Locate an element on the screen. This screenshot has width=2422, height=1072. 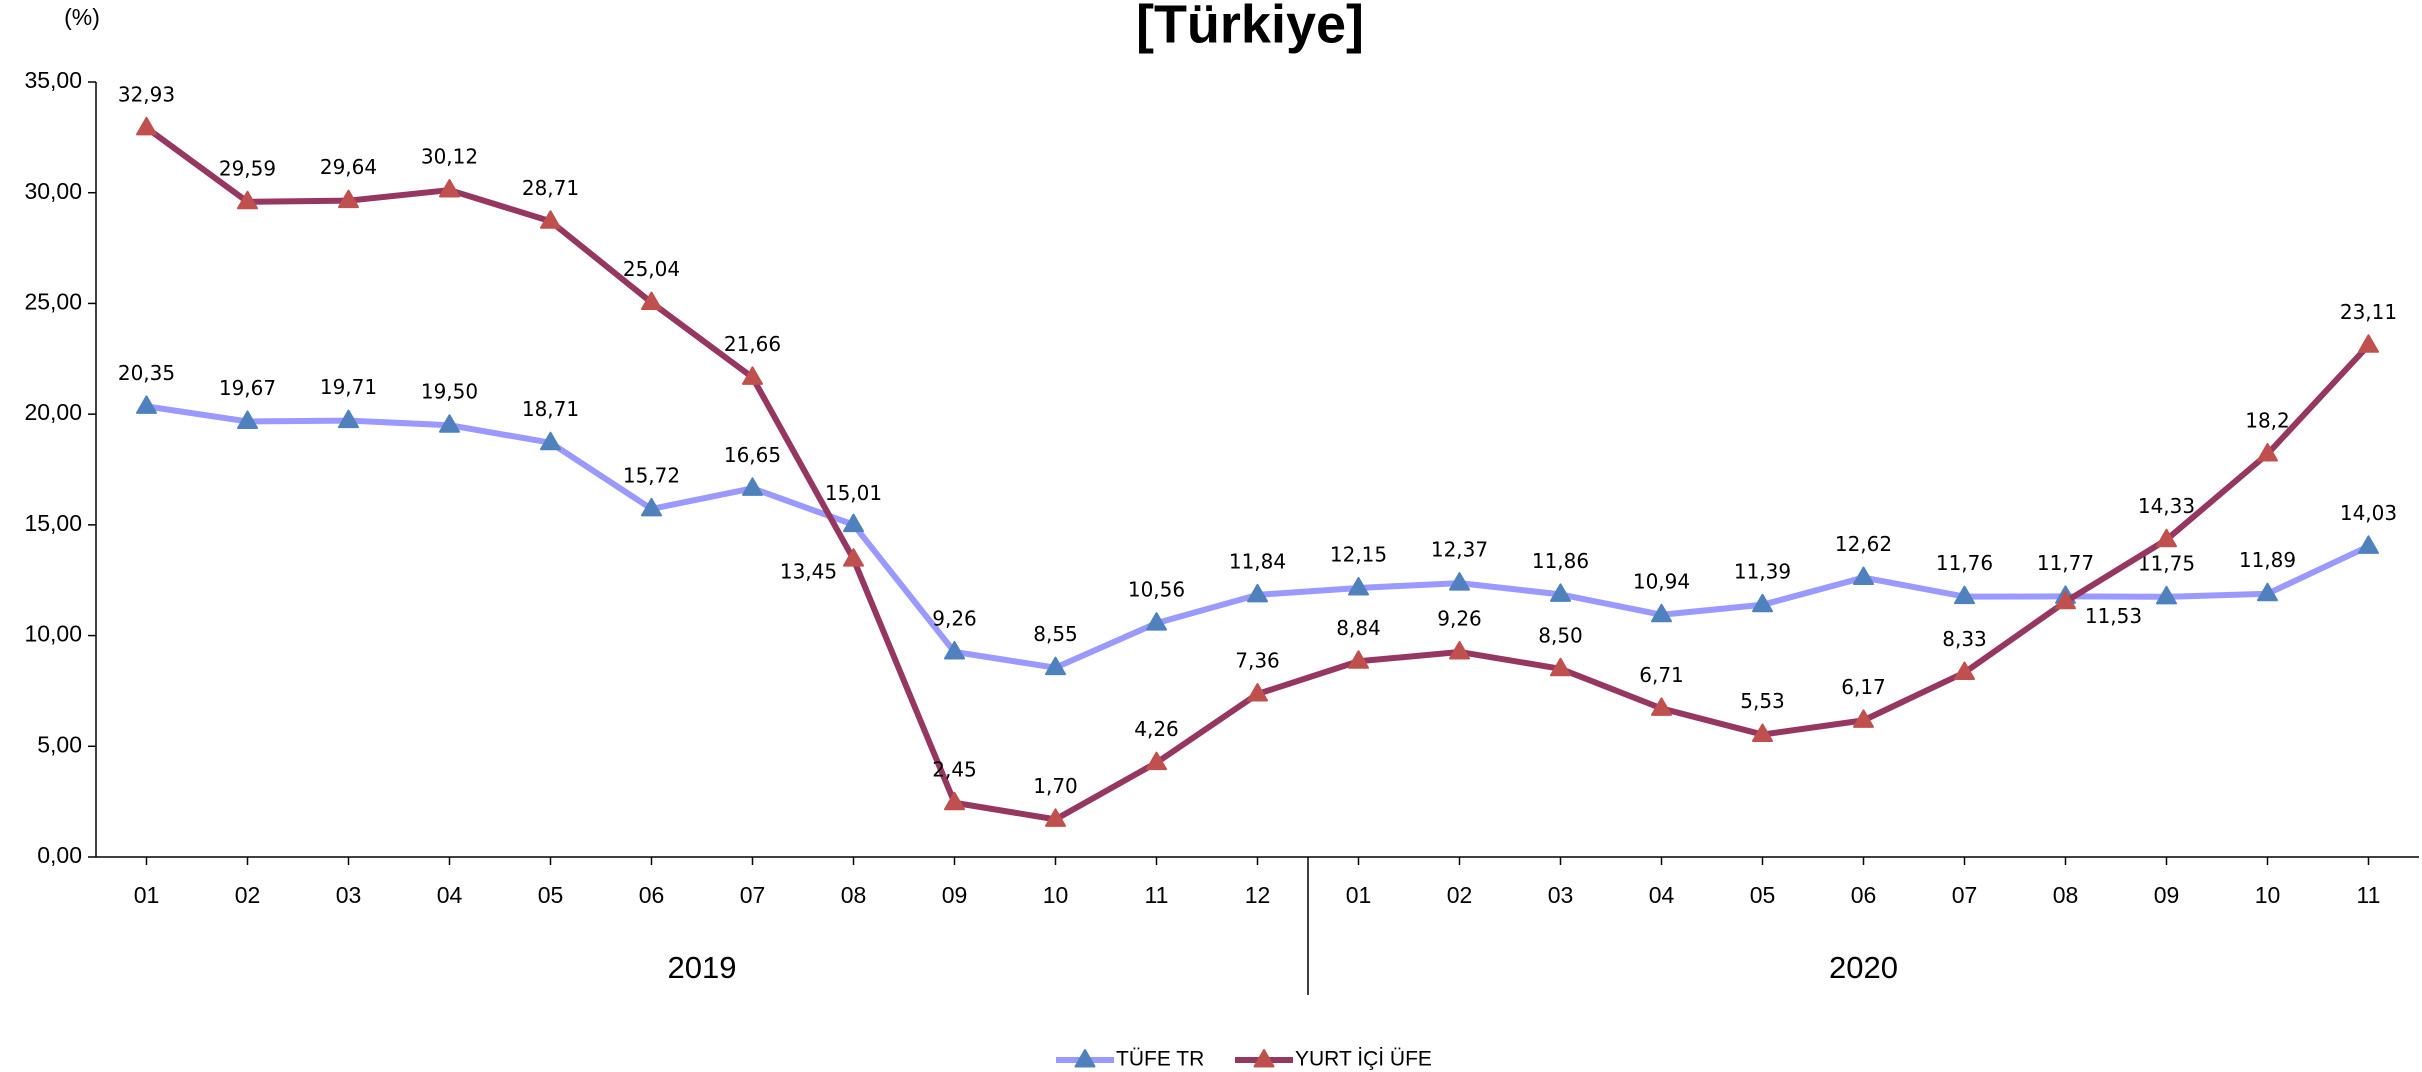
y-tick-label: 10,00 is located at coordinates (53, 634).